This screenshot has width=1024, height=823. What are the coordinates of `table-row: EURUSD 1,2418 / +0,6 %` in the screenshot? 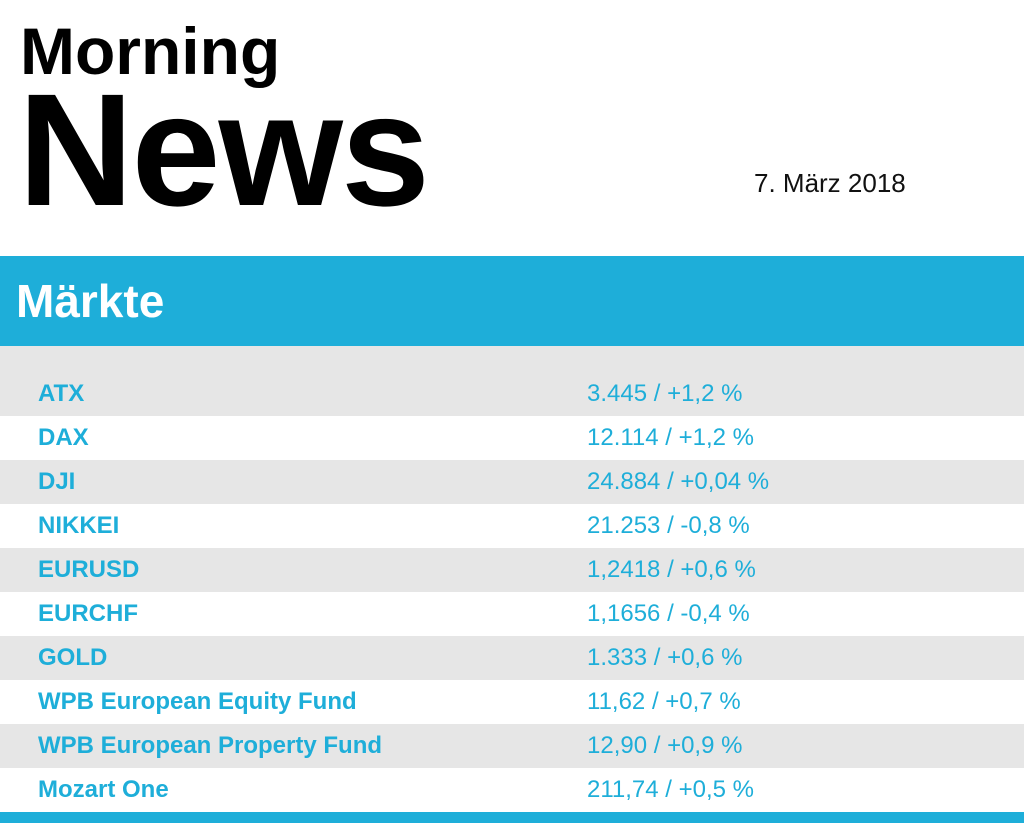 It's located at (512, 570).